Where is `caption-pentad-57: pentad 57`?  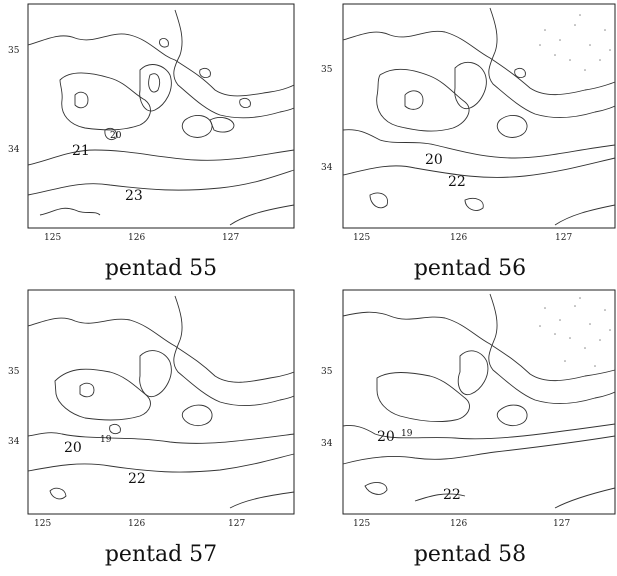
caption-pentad-57: pentad 57 is located at coordinates (161, 554).